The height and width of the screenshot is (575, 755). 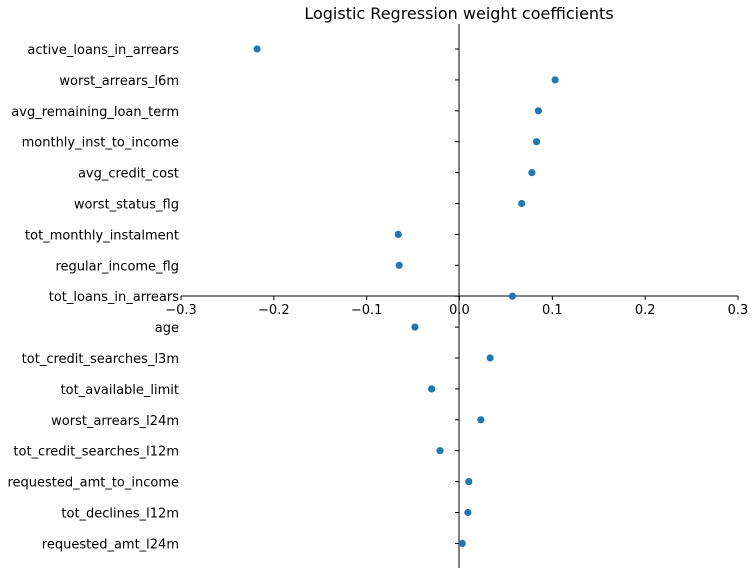 I want to click on x-tick-label: 0.1, so click(x=552, y=310).